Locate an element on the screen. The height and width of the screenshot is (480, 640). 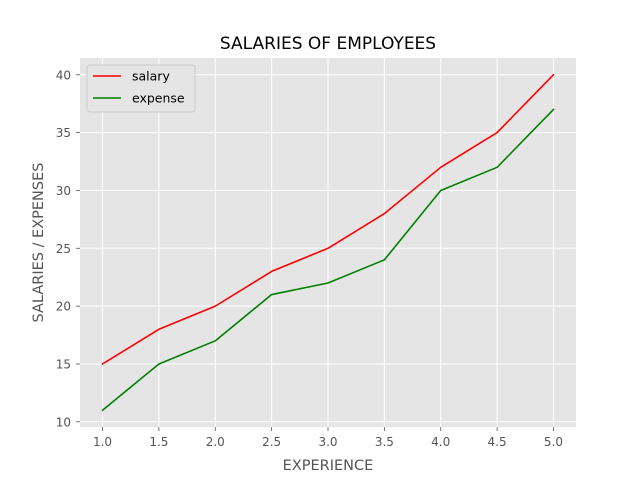
chart-title: SALARIES OF EMPLOYEES is located at coordinates (328, 44).